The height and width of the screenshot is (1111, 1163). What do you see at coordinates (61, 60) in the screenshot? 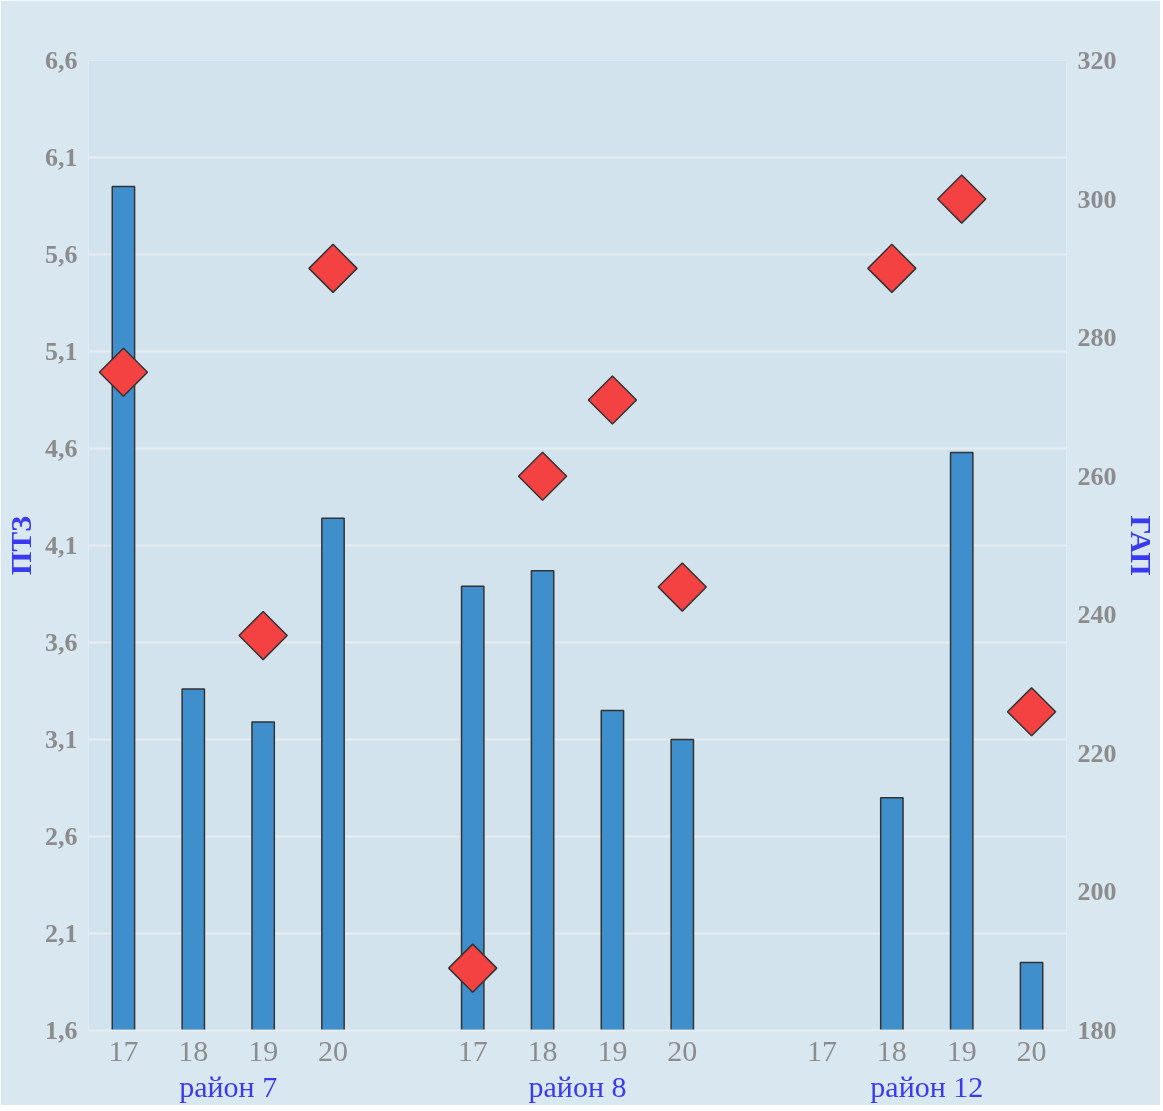
I see `y-tick-label: 6,6` at bounding box center [61, 60].